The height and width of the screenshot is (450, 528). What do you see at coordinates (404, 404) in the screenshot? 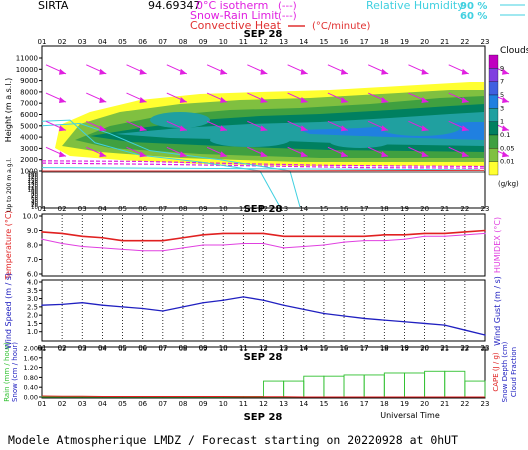
I see `hour-label-bottom: 19` at bounding box center [404, 404].